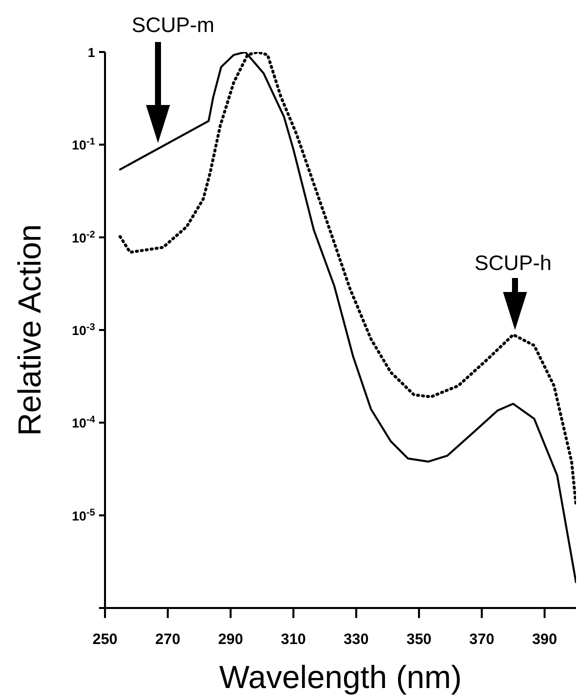 The image size is (578, 700). I want to click on y-tick-label: 10$^{-2}$, so click(84, 237).